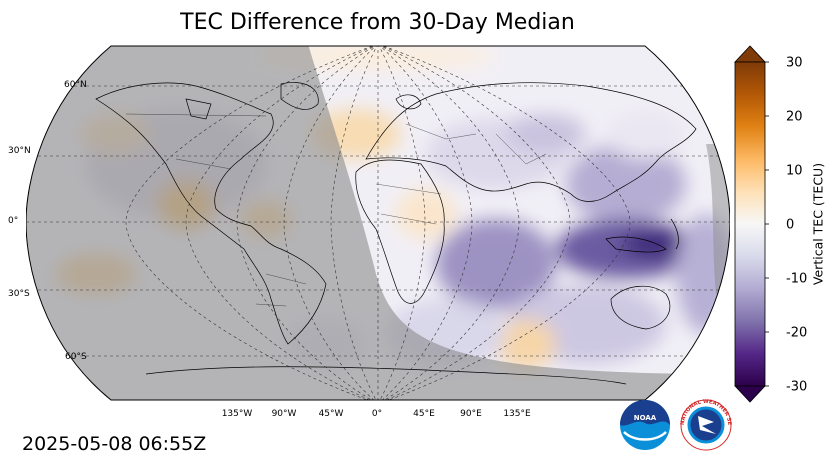 The image size is (835, 470). I want to click on lat-label-60s: 60°S, so click(76, 357).